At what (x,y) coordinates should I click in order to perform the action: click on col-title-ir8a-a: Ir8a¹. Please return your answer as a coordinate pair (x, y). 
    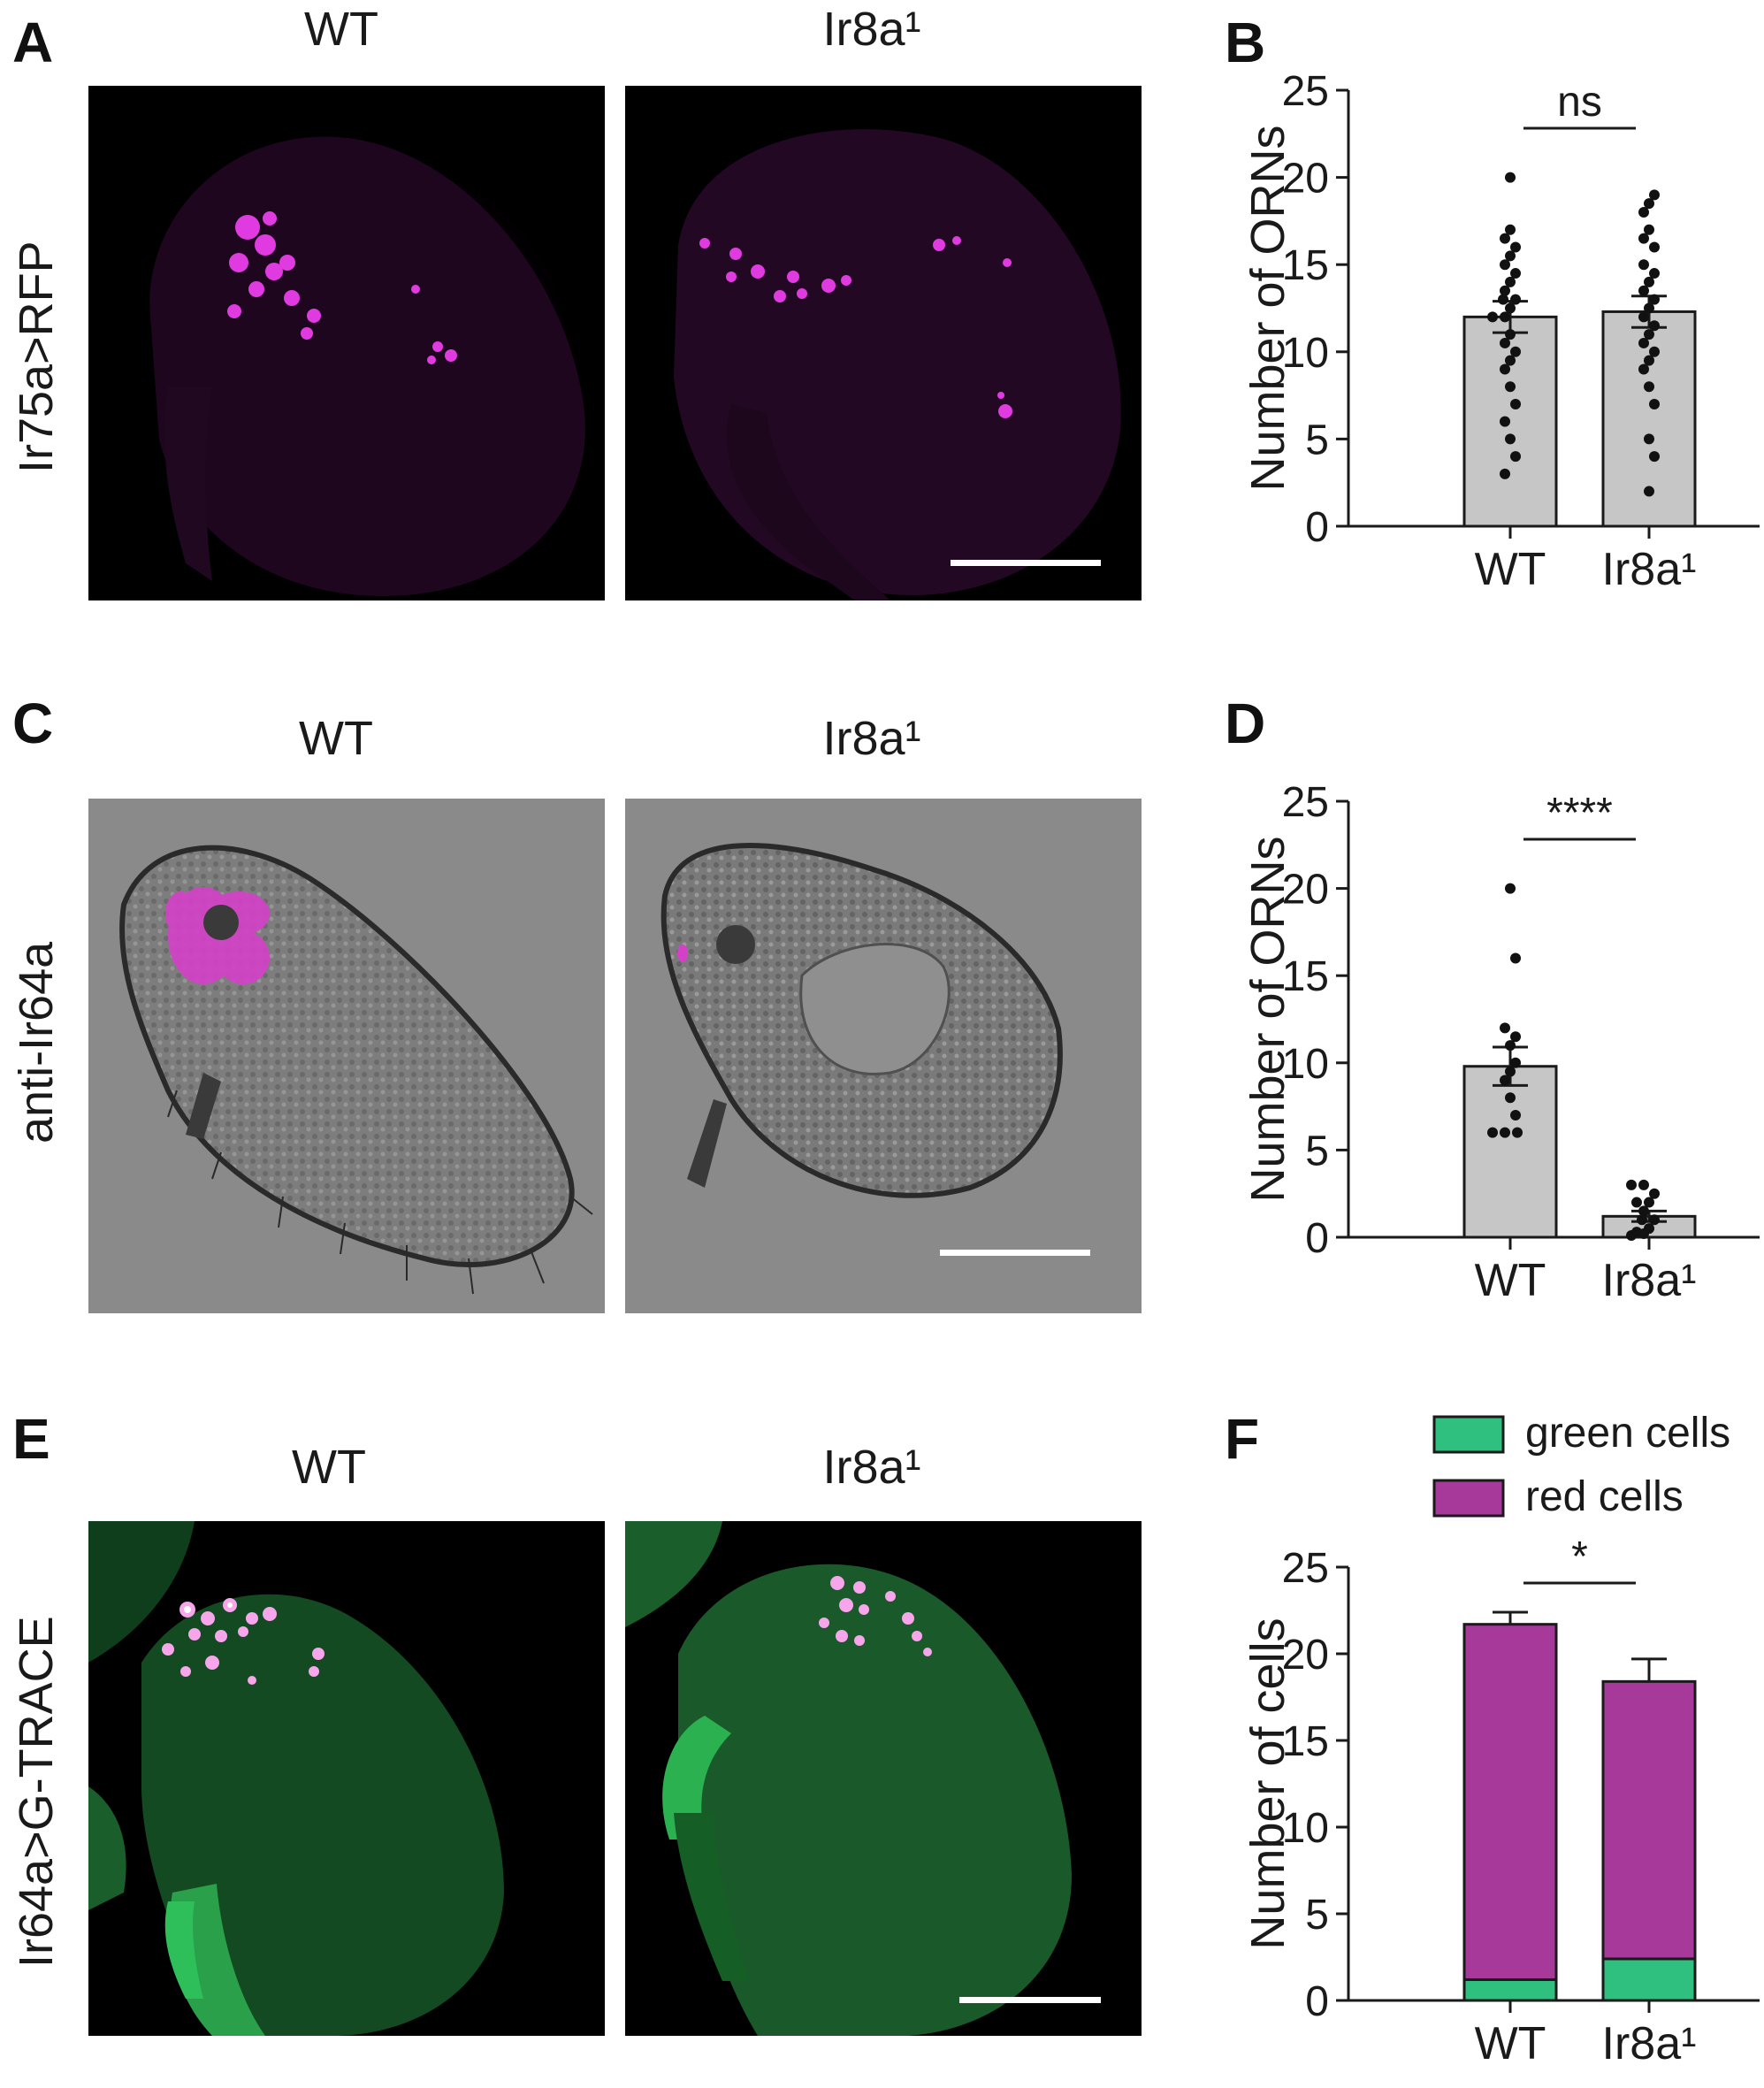
    Looking at the image, I should click on (871, 29).